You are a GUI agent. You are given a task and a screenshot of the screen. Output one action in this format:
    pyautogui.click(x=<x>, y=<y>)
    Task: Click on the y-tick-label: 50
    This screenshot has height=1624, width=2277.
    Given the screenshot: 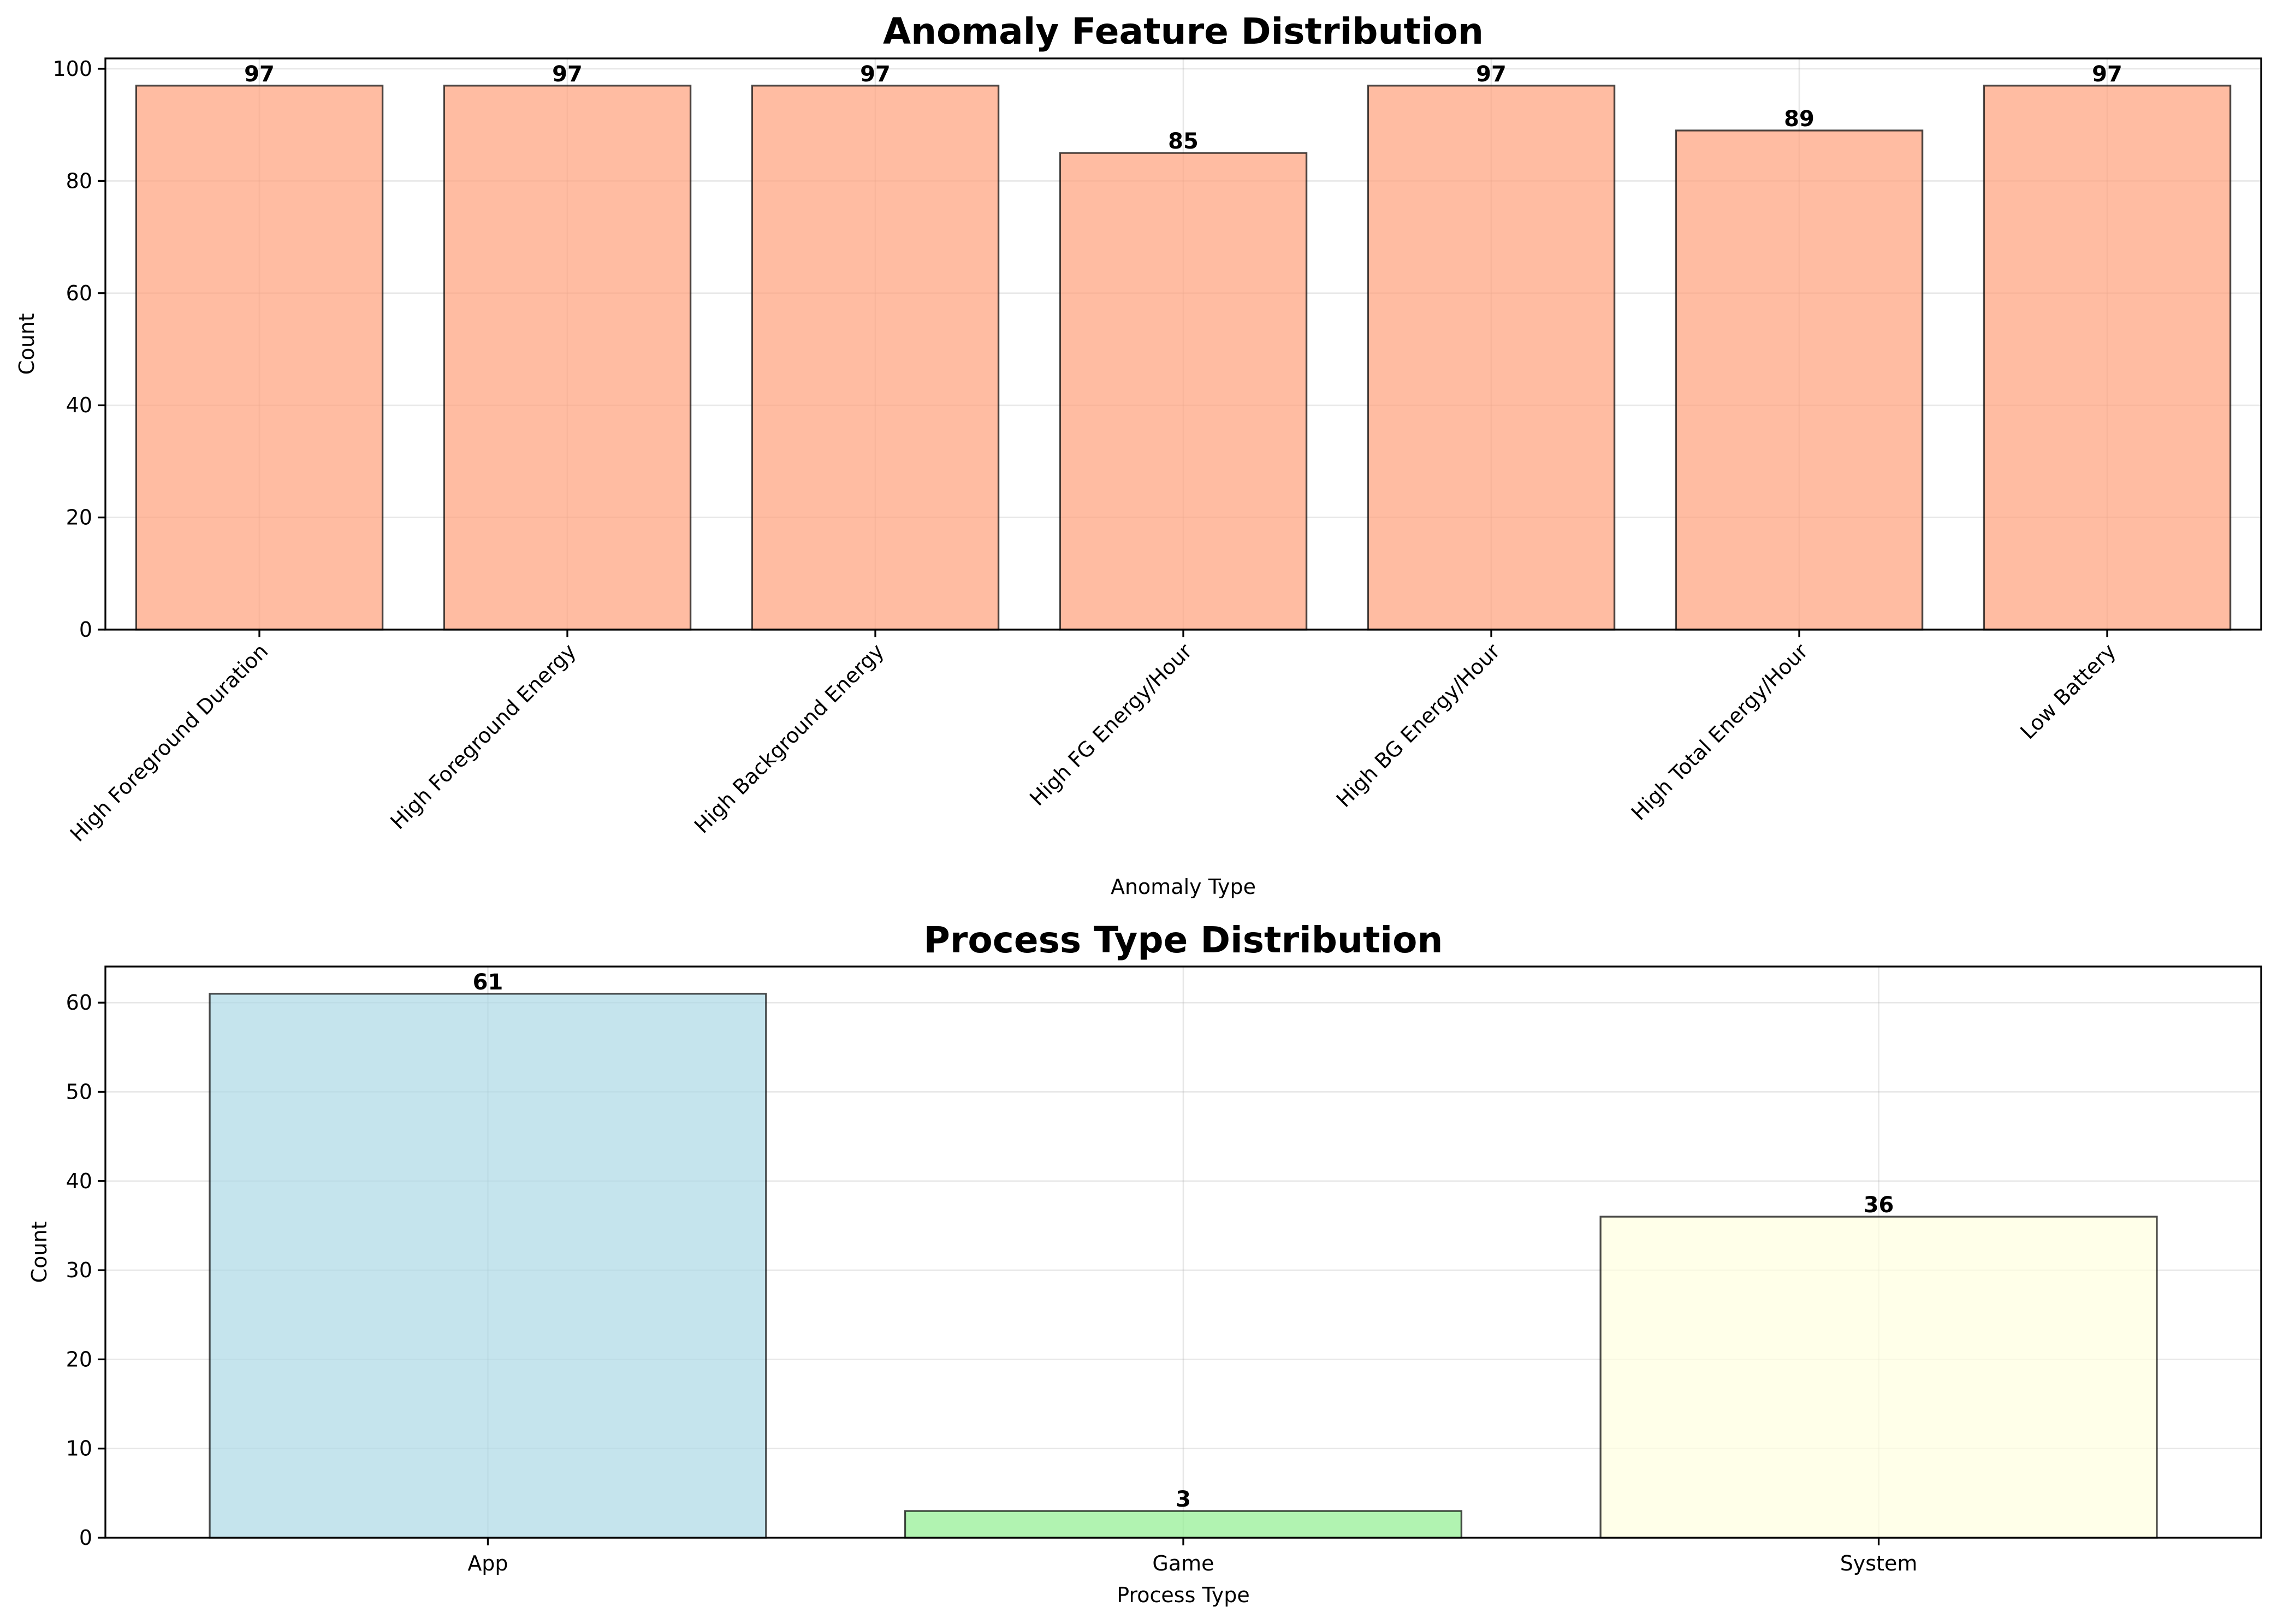 What is the action you would take?
    pyautogui.click(x=79, y=1092)
    